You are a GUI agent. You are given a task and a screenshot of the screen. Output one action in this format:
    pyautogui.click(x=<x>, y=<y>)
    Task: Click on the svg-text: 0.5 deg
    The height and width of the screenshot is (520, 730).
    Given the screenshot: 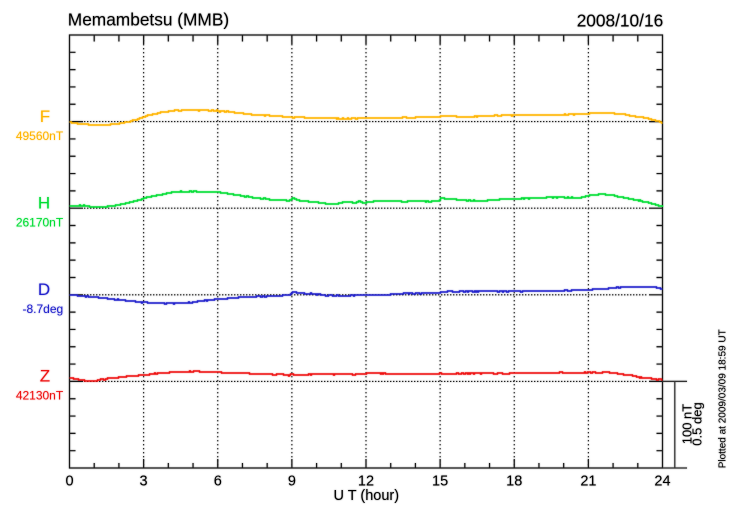 What is the action you would take?
    pyautogui.click(x=696, y=423)
    